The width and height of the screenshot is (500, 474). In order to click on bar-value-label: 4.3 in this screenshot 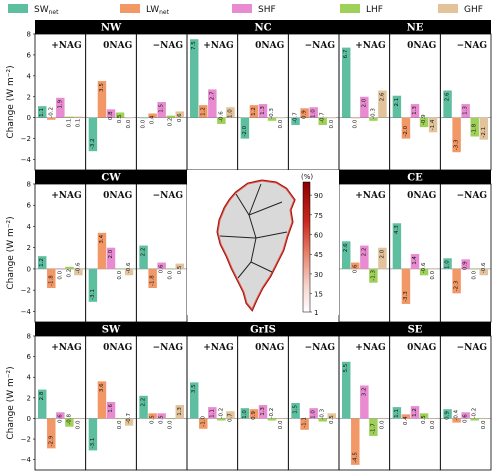, I will do `click(397, 229)`.